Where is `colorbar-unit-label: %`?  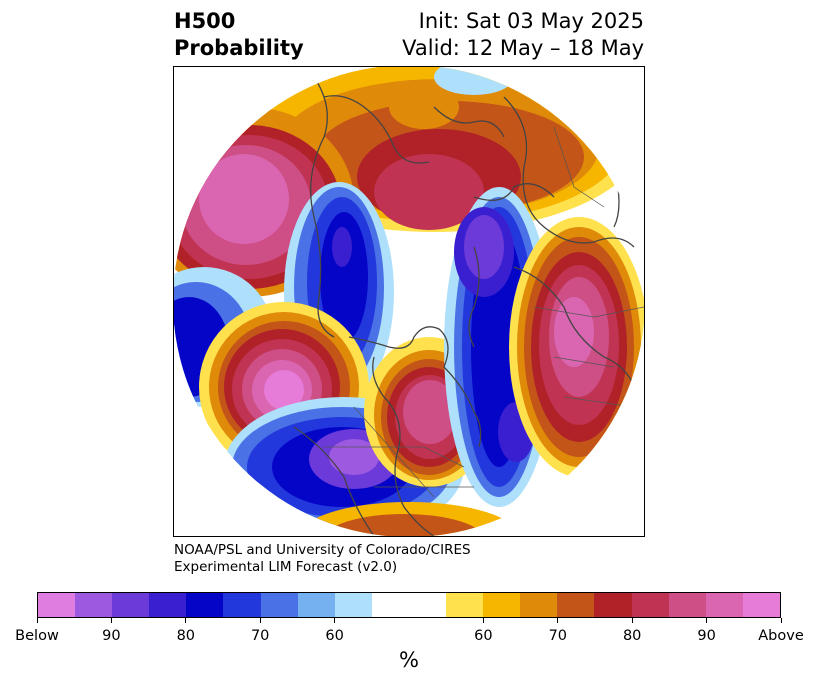
colorbar-unit-label: % is located at coordinates (409, 660).